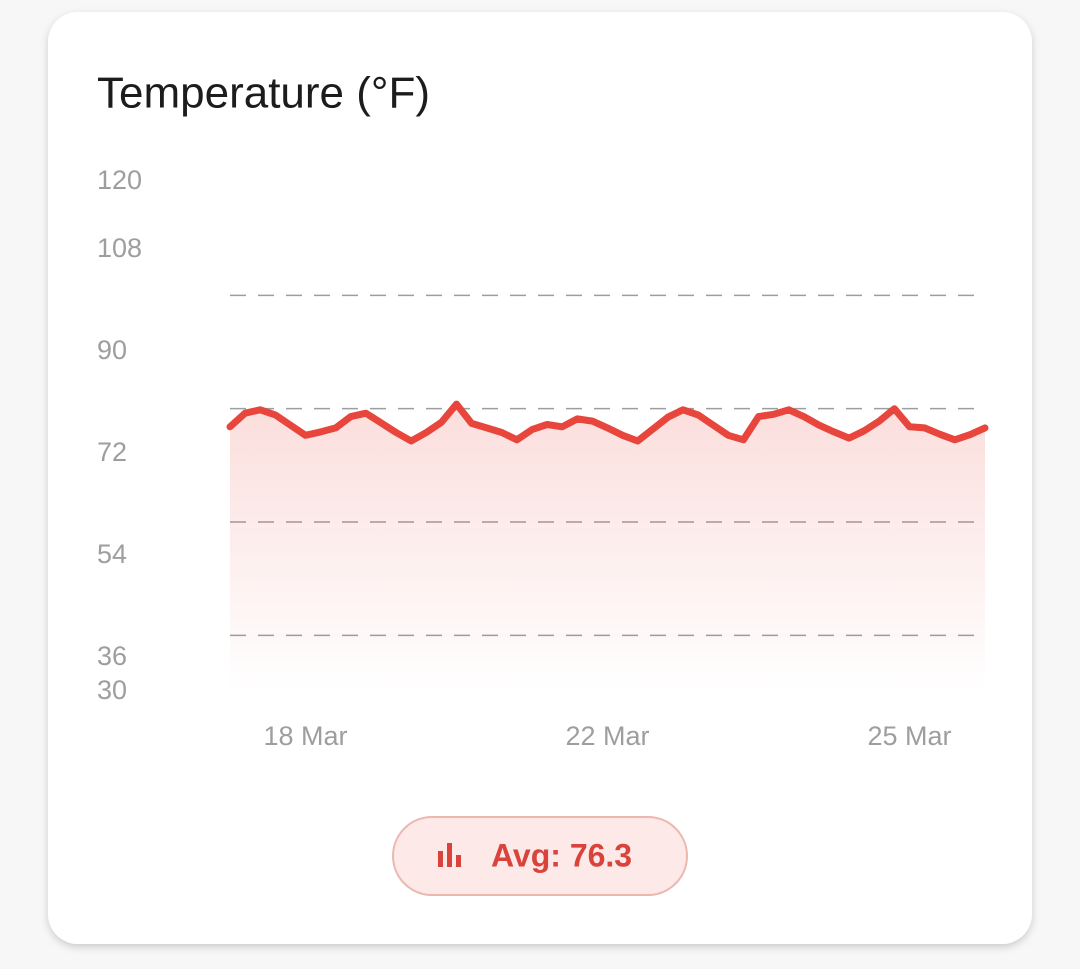 This screenshot has height=969, width=1080. I want to click on y-tick-label: 54, so click(112, 554).